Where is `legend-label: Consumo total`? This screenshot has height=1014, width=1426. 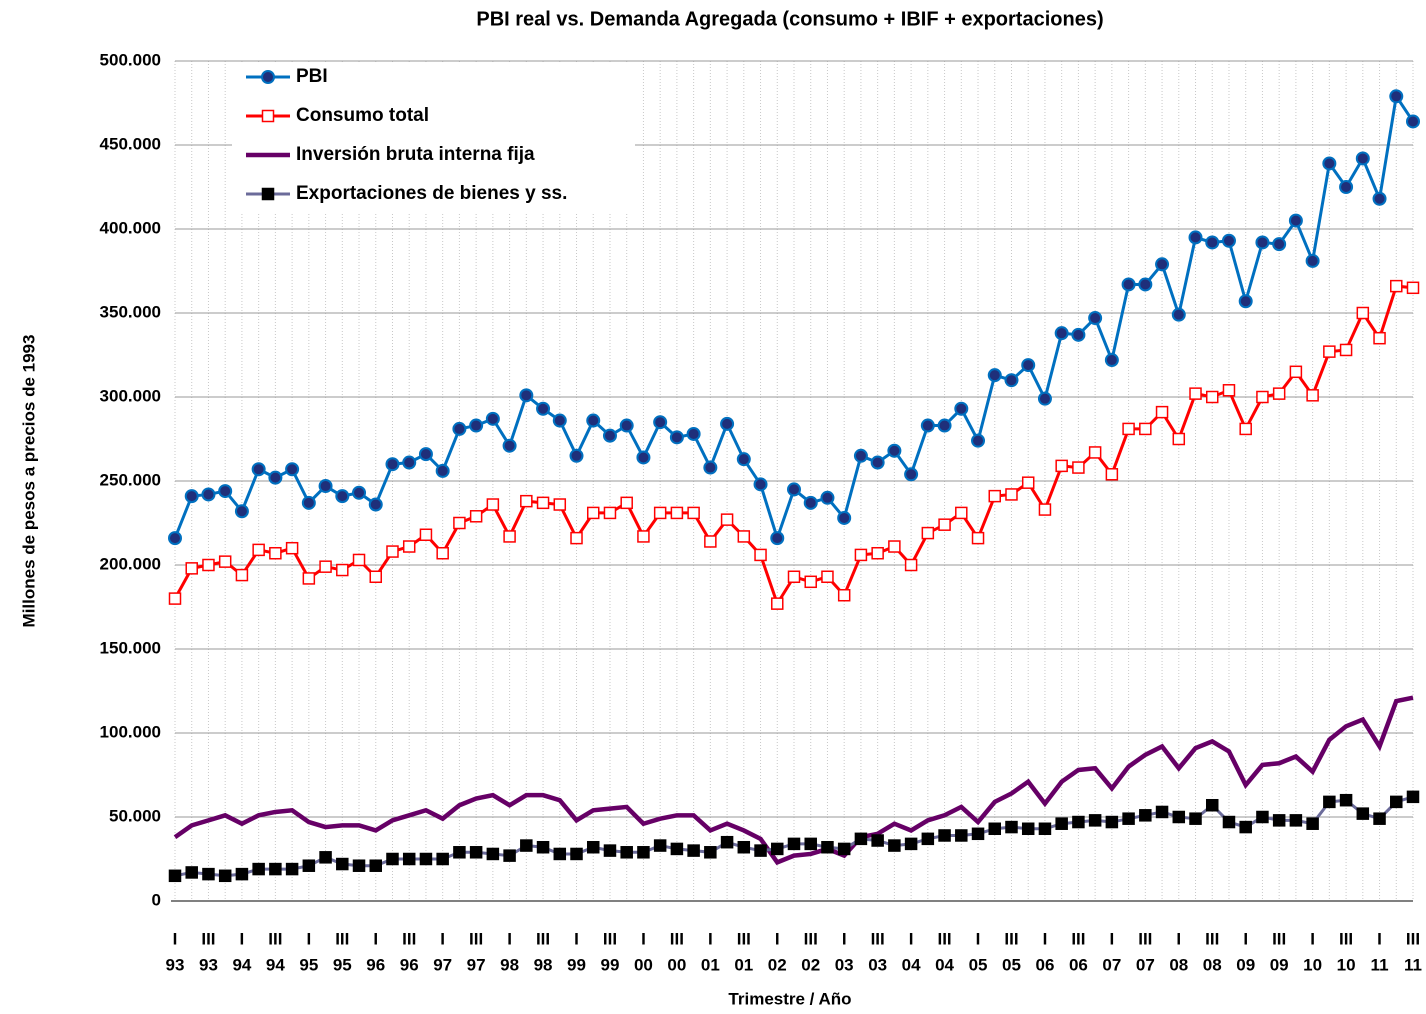
legend-label: Consumo total is located at coordinates (362, 115).